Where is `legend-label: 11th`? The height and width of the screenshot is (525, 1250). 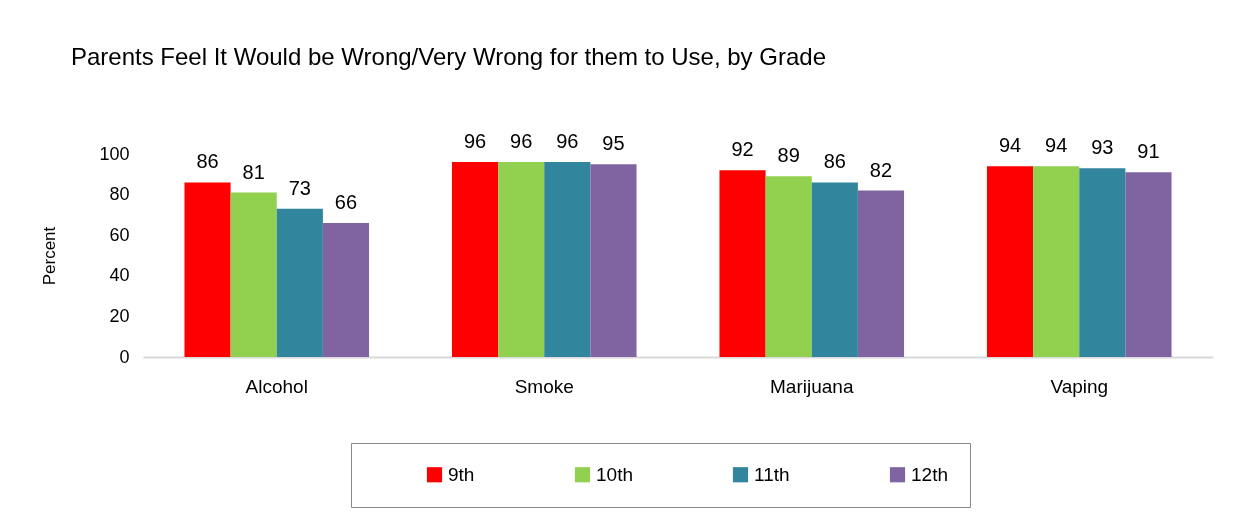 legend-label: 11th is located at coordinates (772, 474).